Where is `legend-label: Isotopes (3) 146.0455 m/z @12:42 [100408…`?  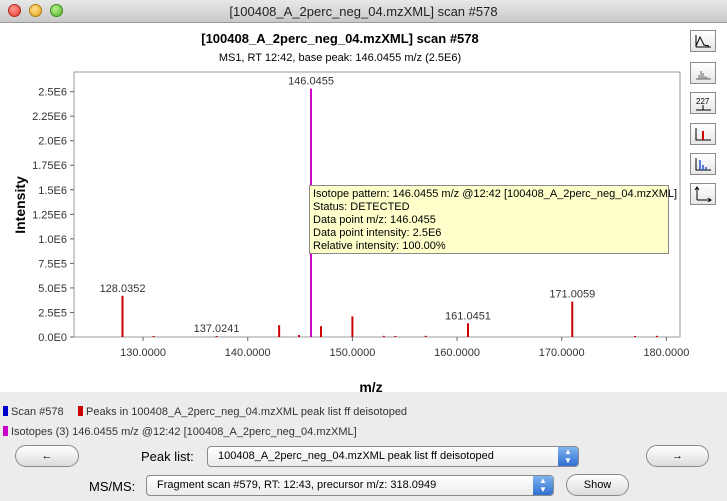
legend-label: Isotopes (3) 146.0455 m/z @12:42 [100408… is located at coordinates (184, 432).